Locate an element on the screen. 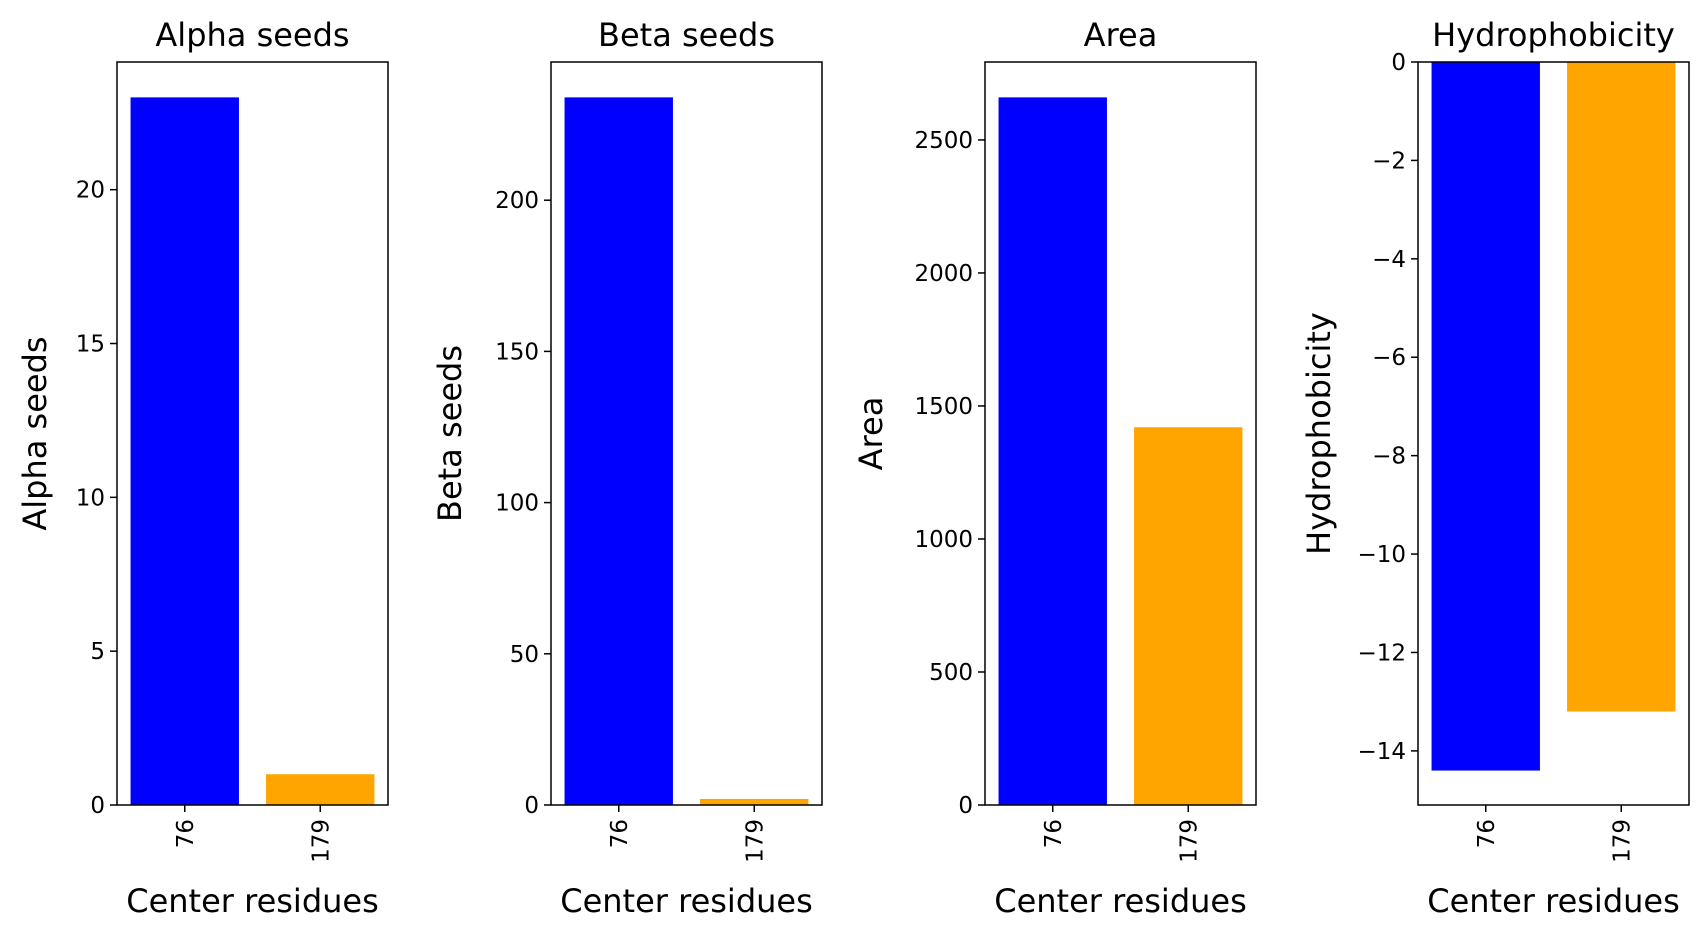 The image size is (1706, 937). y-tick-label: 1000 is located at coordinates (943, 540).